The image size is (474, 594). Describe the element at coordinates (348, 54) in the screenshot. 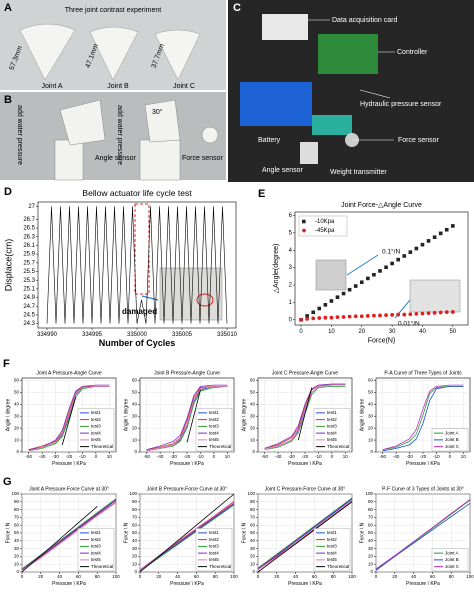

I see `controller` at that location.